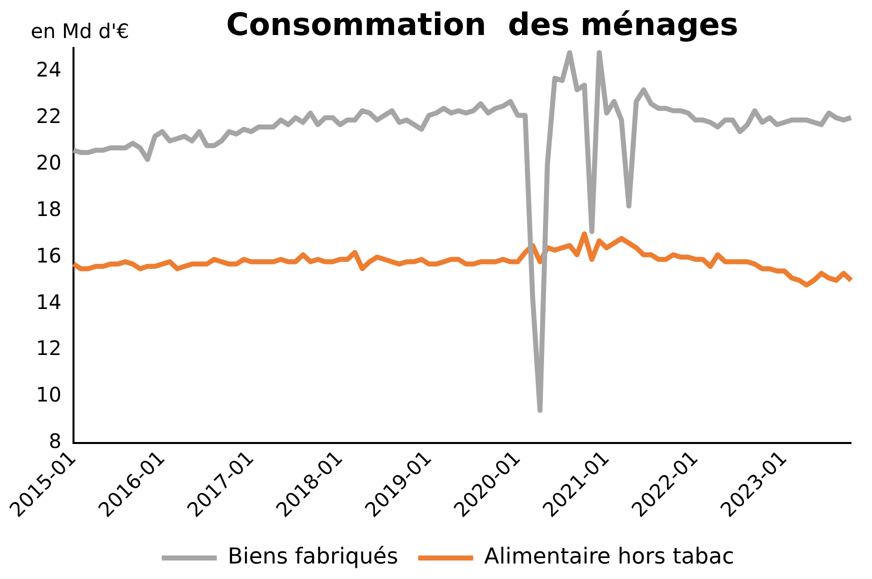 The height and width of the screenshot is (579, 872). Describe the element at coordinates (80, 31) in the screenshot. I see `y-axis-title: en Md d'€` at that location.